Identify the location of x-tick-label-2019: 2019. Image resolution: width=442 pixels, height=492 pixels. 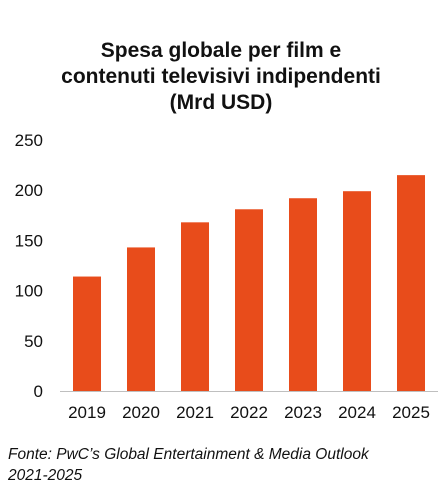
(87, 412).